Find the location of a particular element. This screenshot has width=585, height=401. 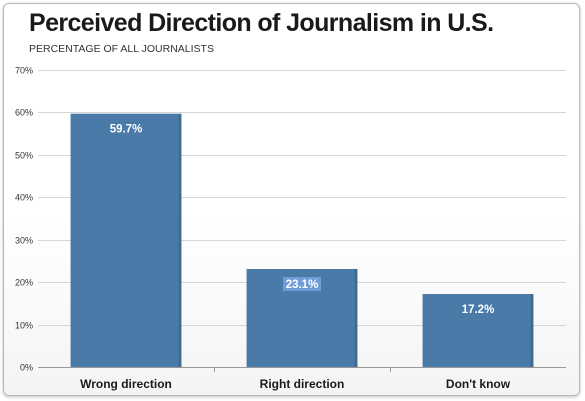

y-tick-label: 70% is located at coordinates (24, 71).